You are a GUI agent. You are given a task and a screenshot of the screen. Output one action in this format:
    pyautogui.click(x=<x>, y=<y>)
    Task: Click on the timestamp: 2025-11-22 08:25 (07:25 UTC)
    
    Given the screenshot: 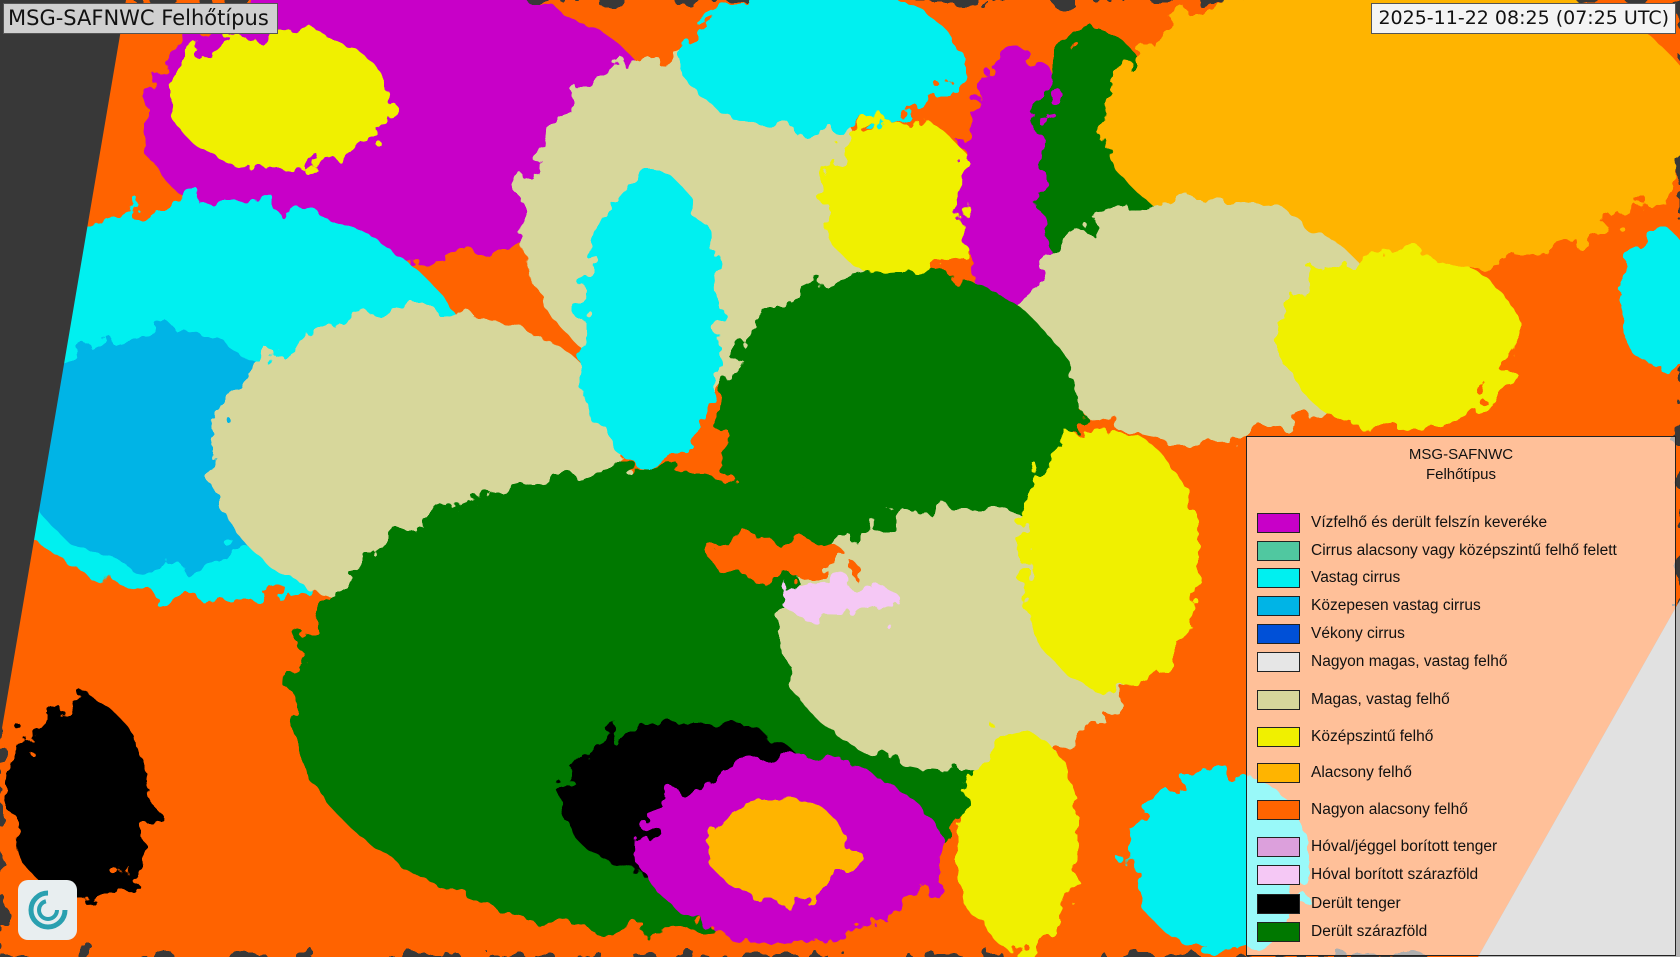 What is the action you would take?
    pyautogui.click(x=1523, y=18)
    